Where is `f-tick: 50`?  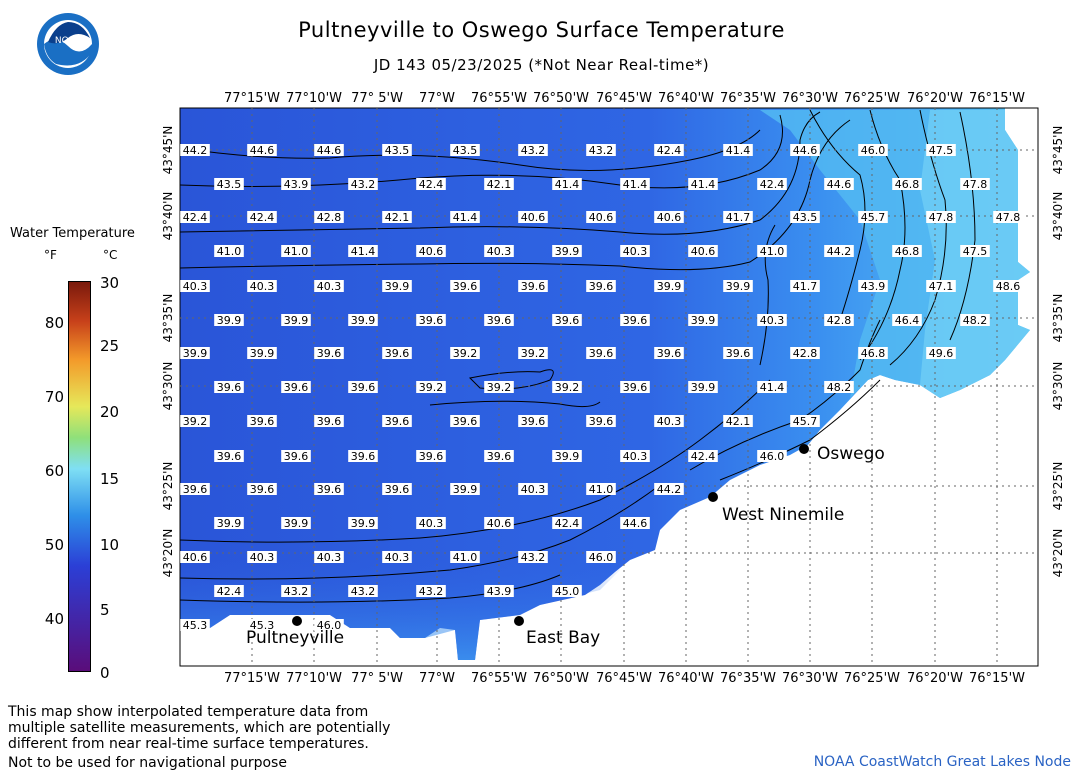 f-tick: 50 is located at coordinates (54, 545).